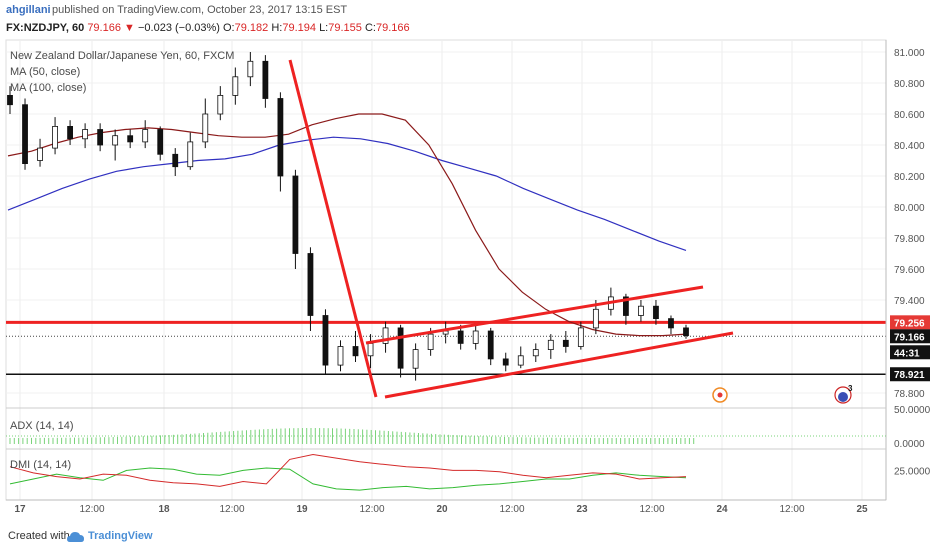  Describe the element at coordinates (468, 427) in the screenshot. I see `adx-pane: 50.0000 0.0000` at that location.